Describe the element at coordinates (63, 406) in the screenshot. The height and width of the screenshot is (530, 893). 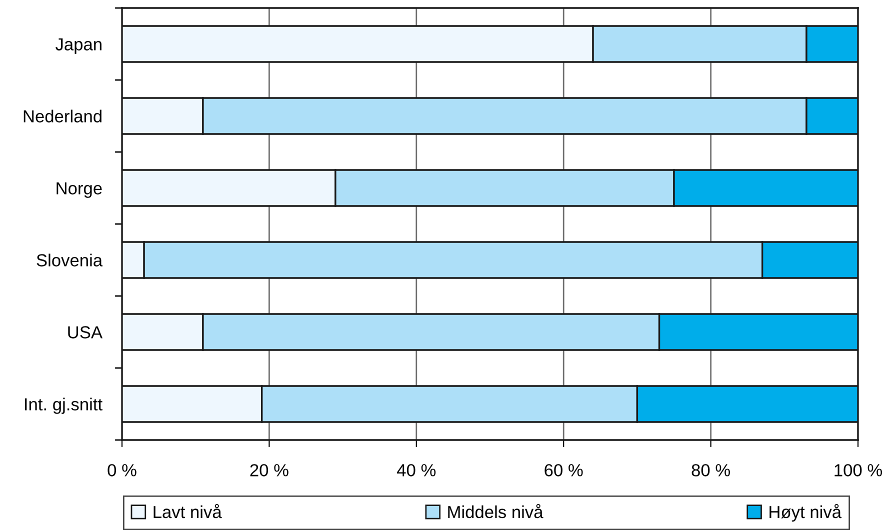
I see `y-tick-label: Int. gj.snitt` at that location.